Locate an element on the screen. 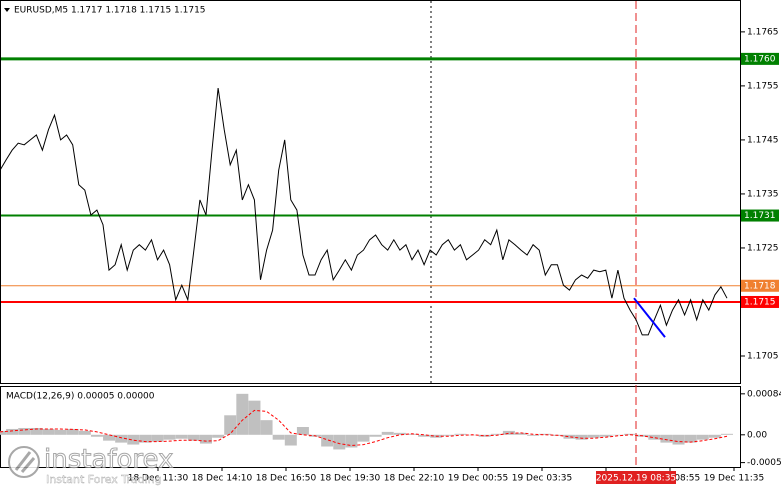 Image resolution: width=781 pixels, height=493 pixels. x-tick-label: 18 Dec 22:10 is located at coordinates (414, 479).